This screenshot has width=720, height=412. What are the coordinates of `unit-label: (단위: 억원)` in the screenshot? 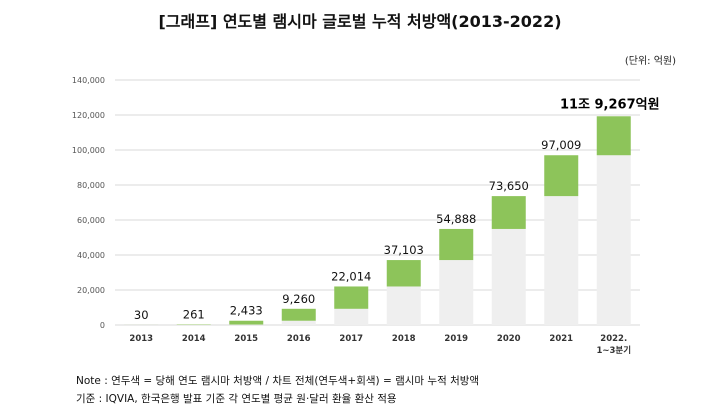 It's located at (650, 61).